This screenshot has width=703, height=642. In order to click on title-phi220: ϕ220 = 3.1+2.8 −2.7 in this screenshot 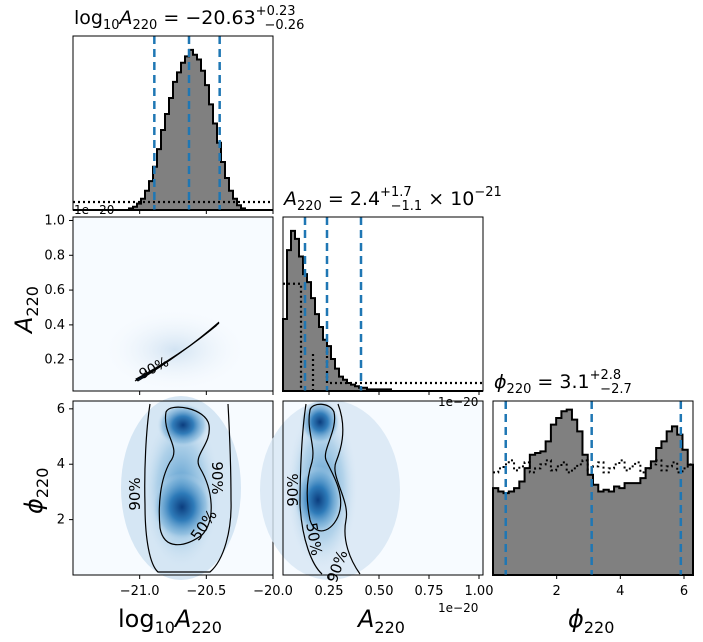, I will do `click(563, 382)`.